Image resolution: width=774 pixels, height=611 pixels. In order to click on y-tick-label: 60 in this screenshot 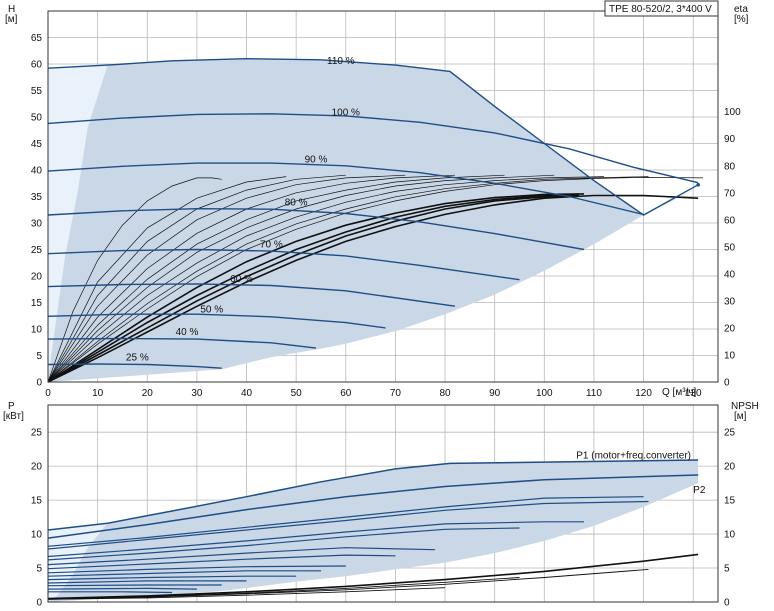, I will do `click(37, 65)`.